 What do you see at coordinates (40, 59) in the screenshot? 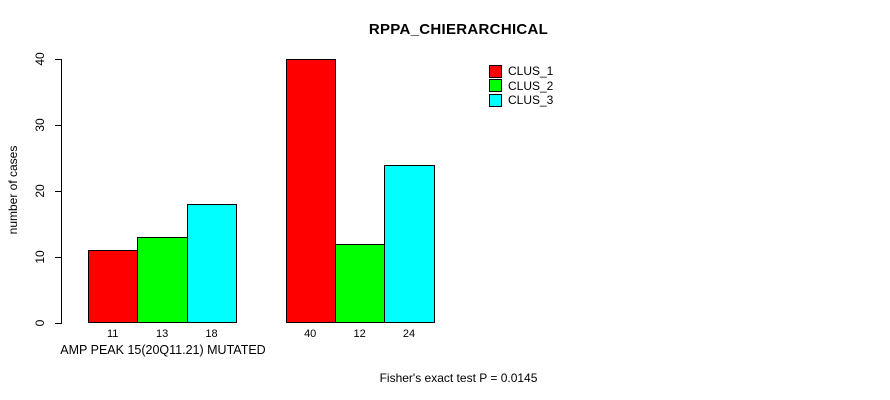
I see `y-tick-label: 40` at bounding box center [40, 59].